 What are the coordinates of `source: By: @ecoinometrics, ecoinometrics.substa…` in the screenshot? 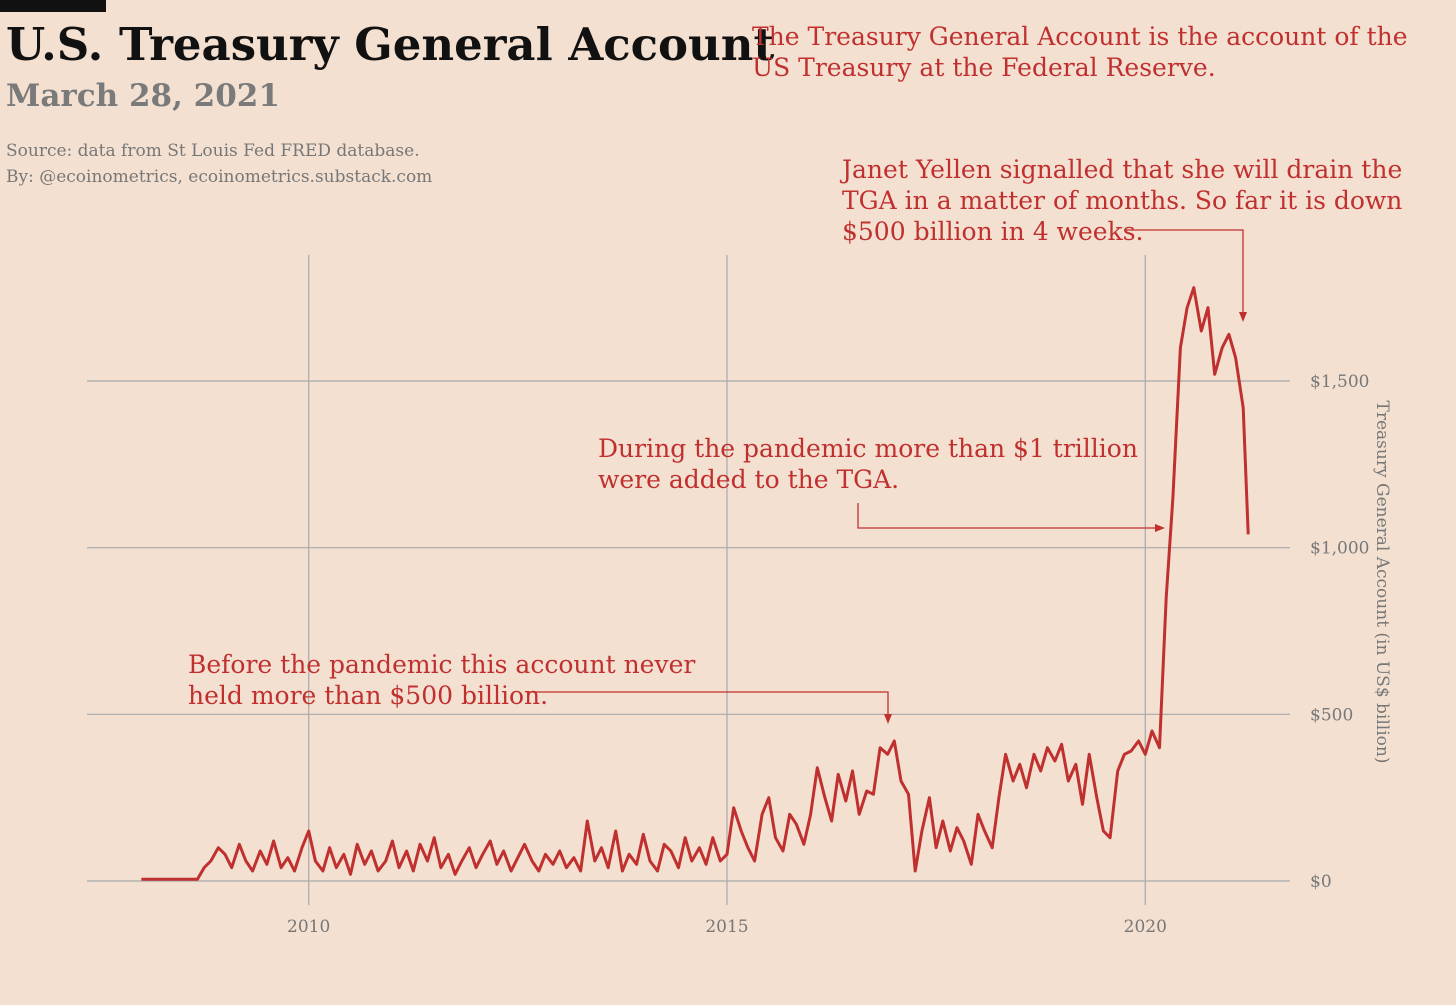 It's located at (219, 177).